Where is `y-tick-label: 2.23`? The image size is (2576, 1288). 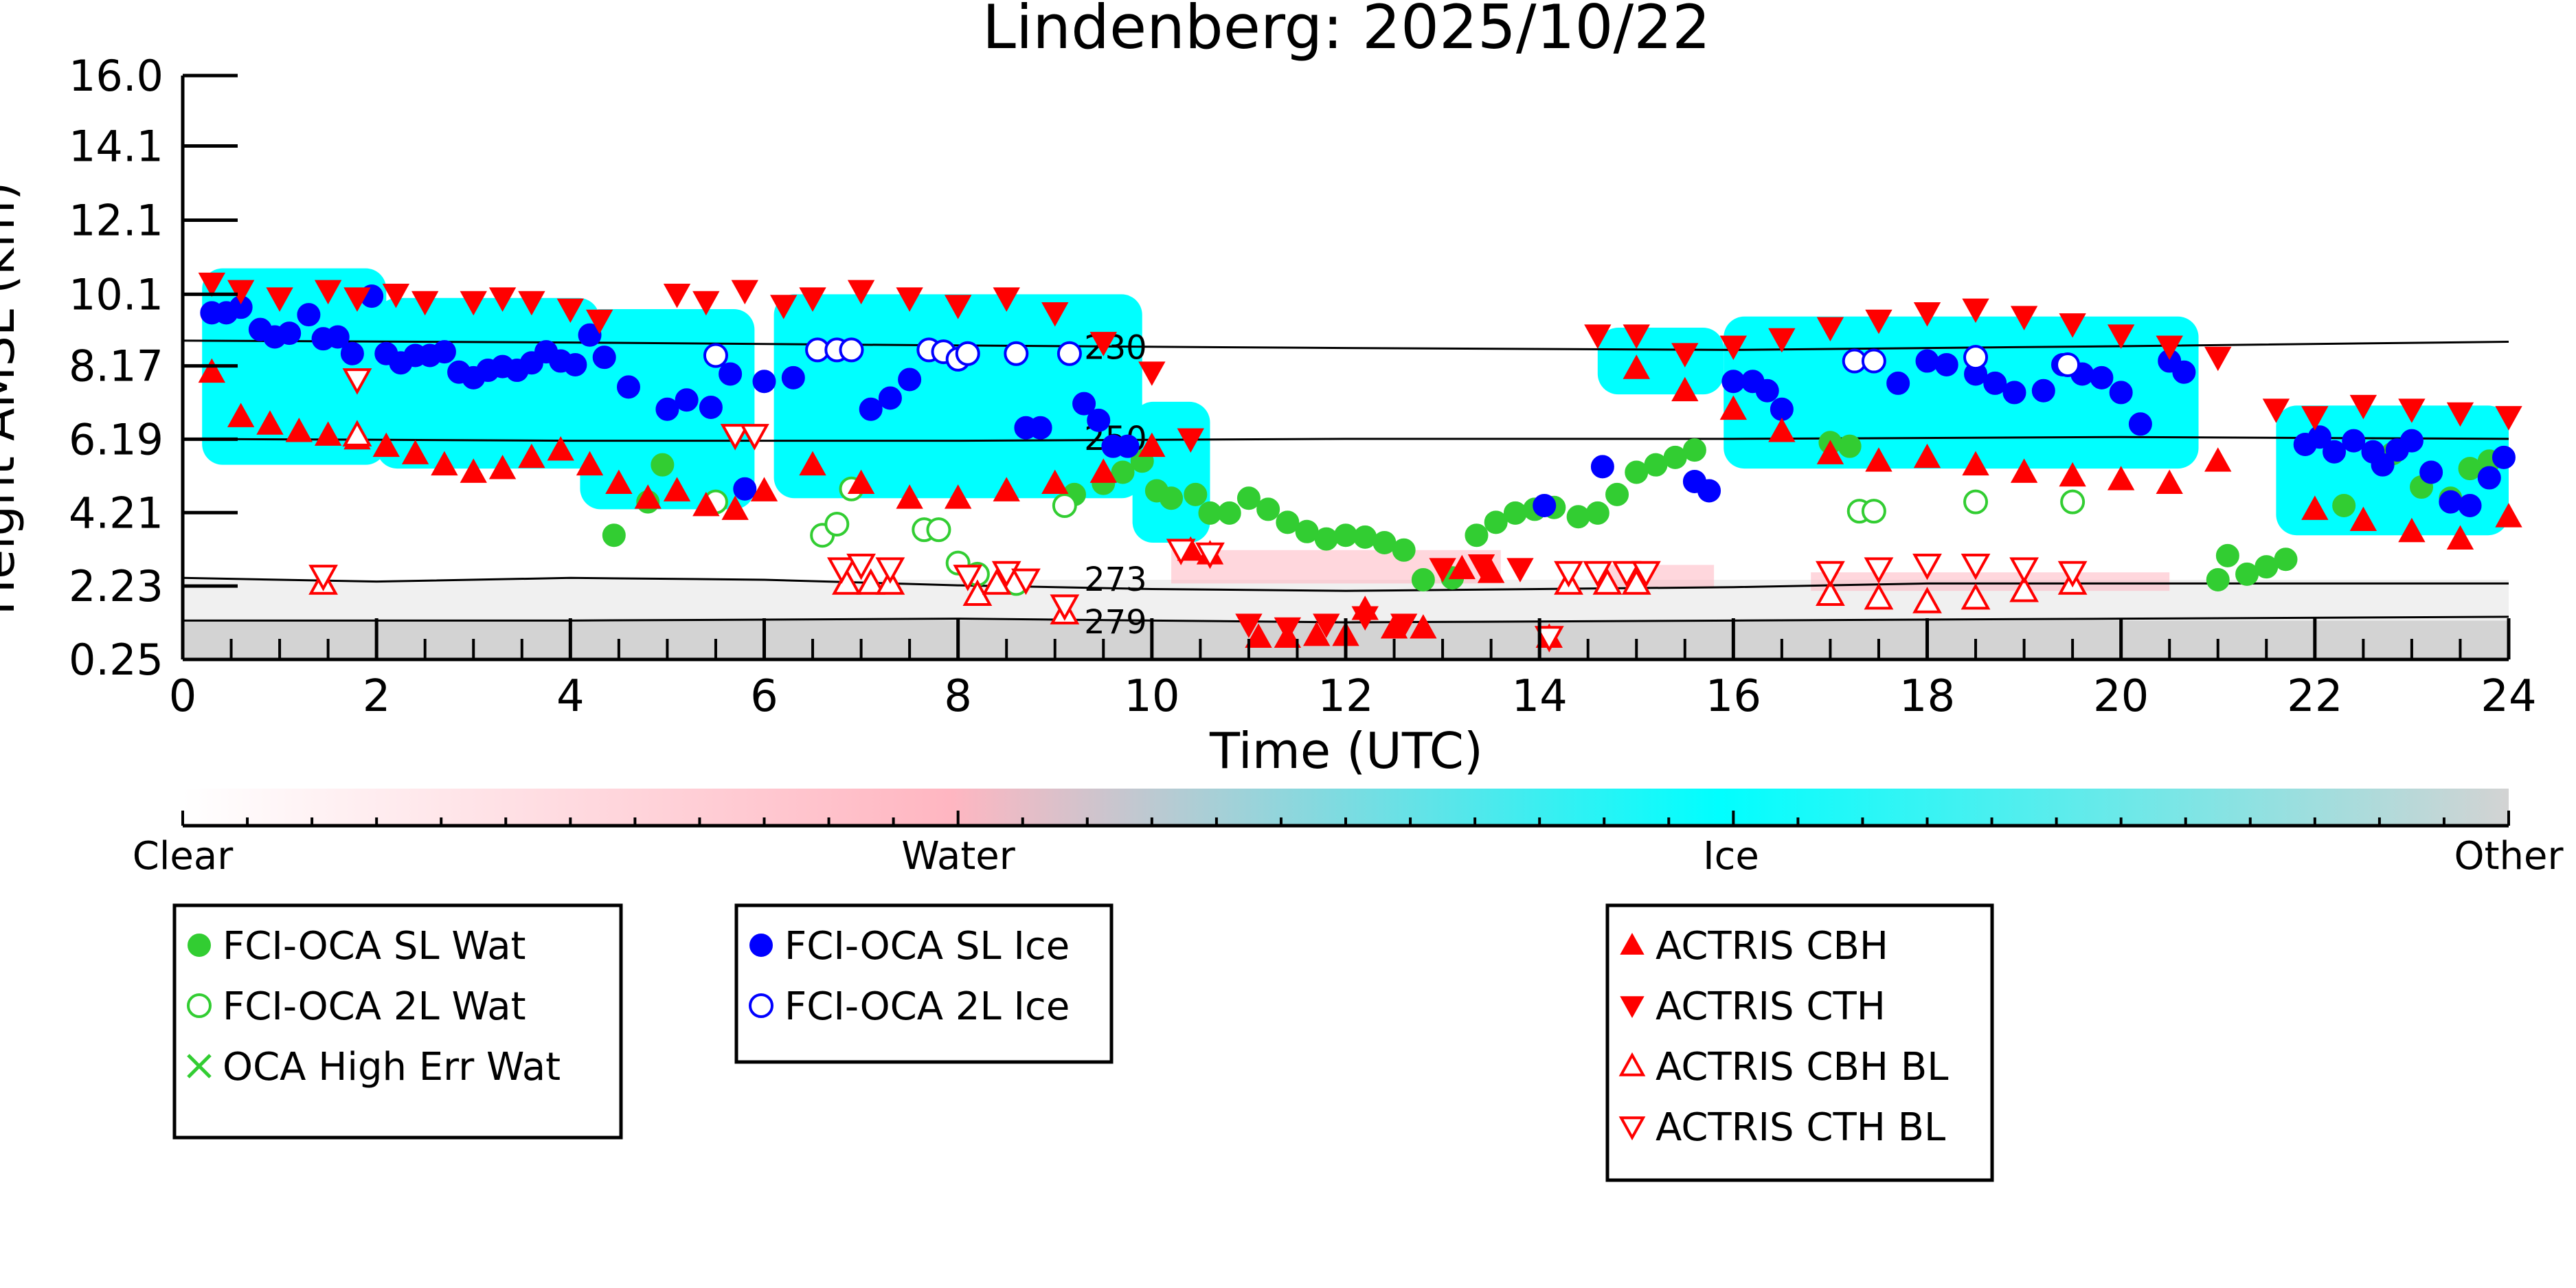
y-tick-label: 2.23 is located at coordinates (116, 586).